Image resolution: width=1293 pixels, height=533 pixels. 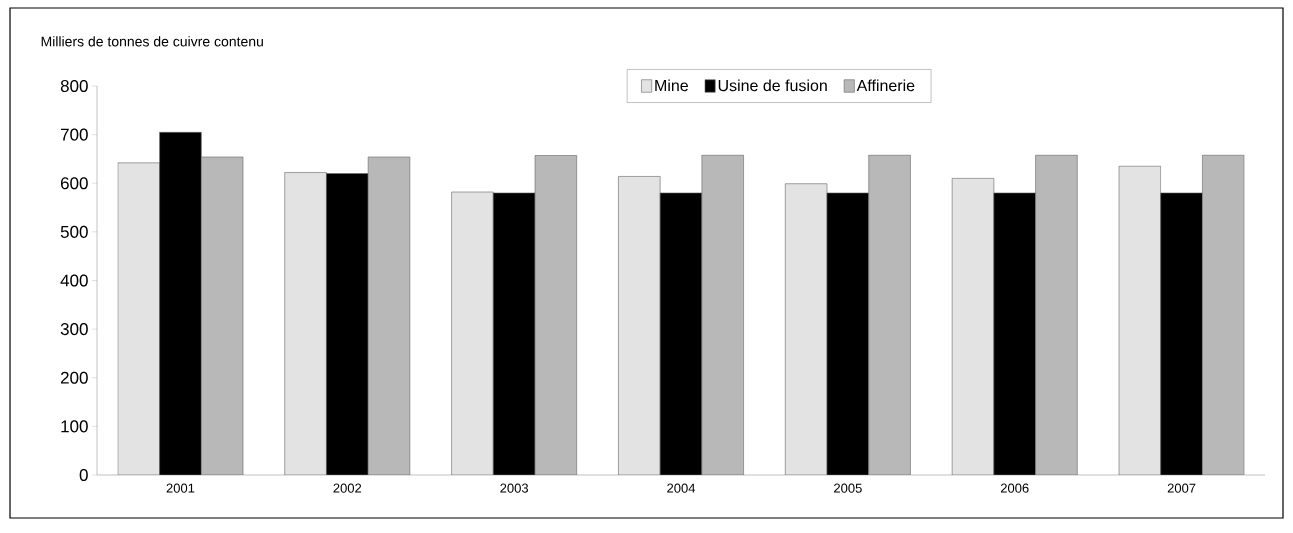 I want to click on y-tick-label: 500, so click(x=74, y=231).